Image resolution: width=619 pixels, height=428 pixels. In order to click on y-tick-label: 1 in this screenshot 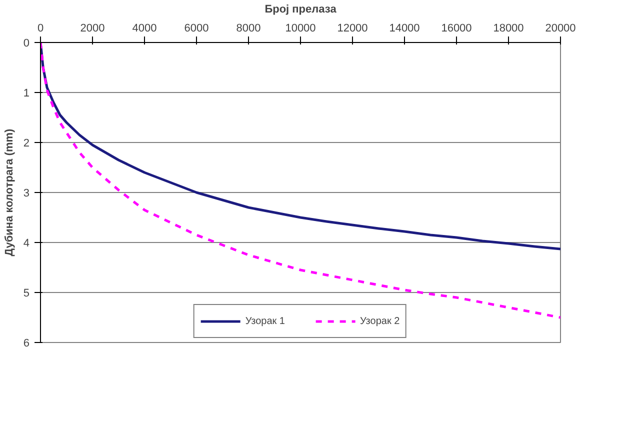, I will do `click(26, 94)`.